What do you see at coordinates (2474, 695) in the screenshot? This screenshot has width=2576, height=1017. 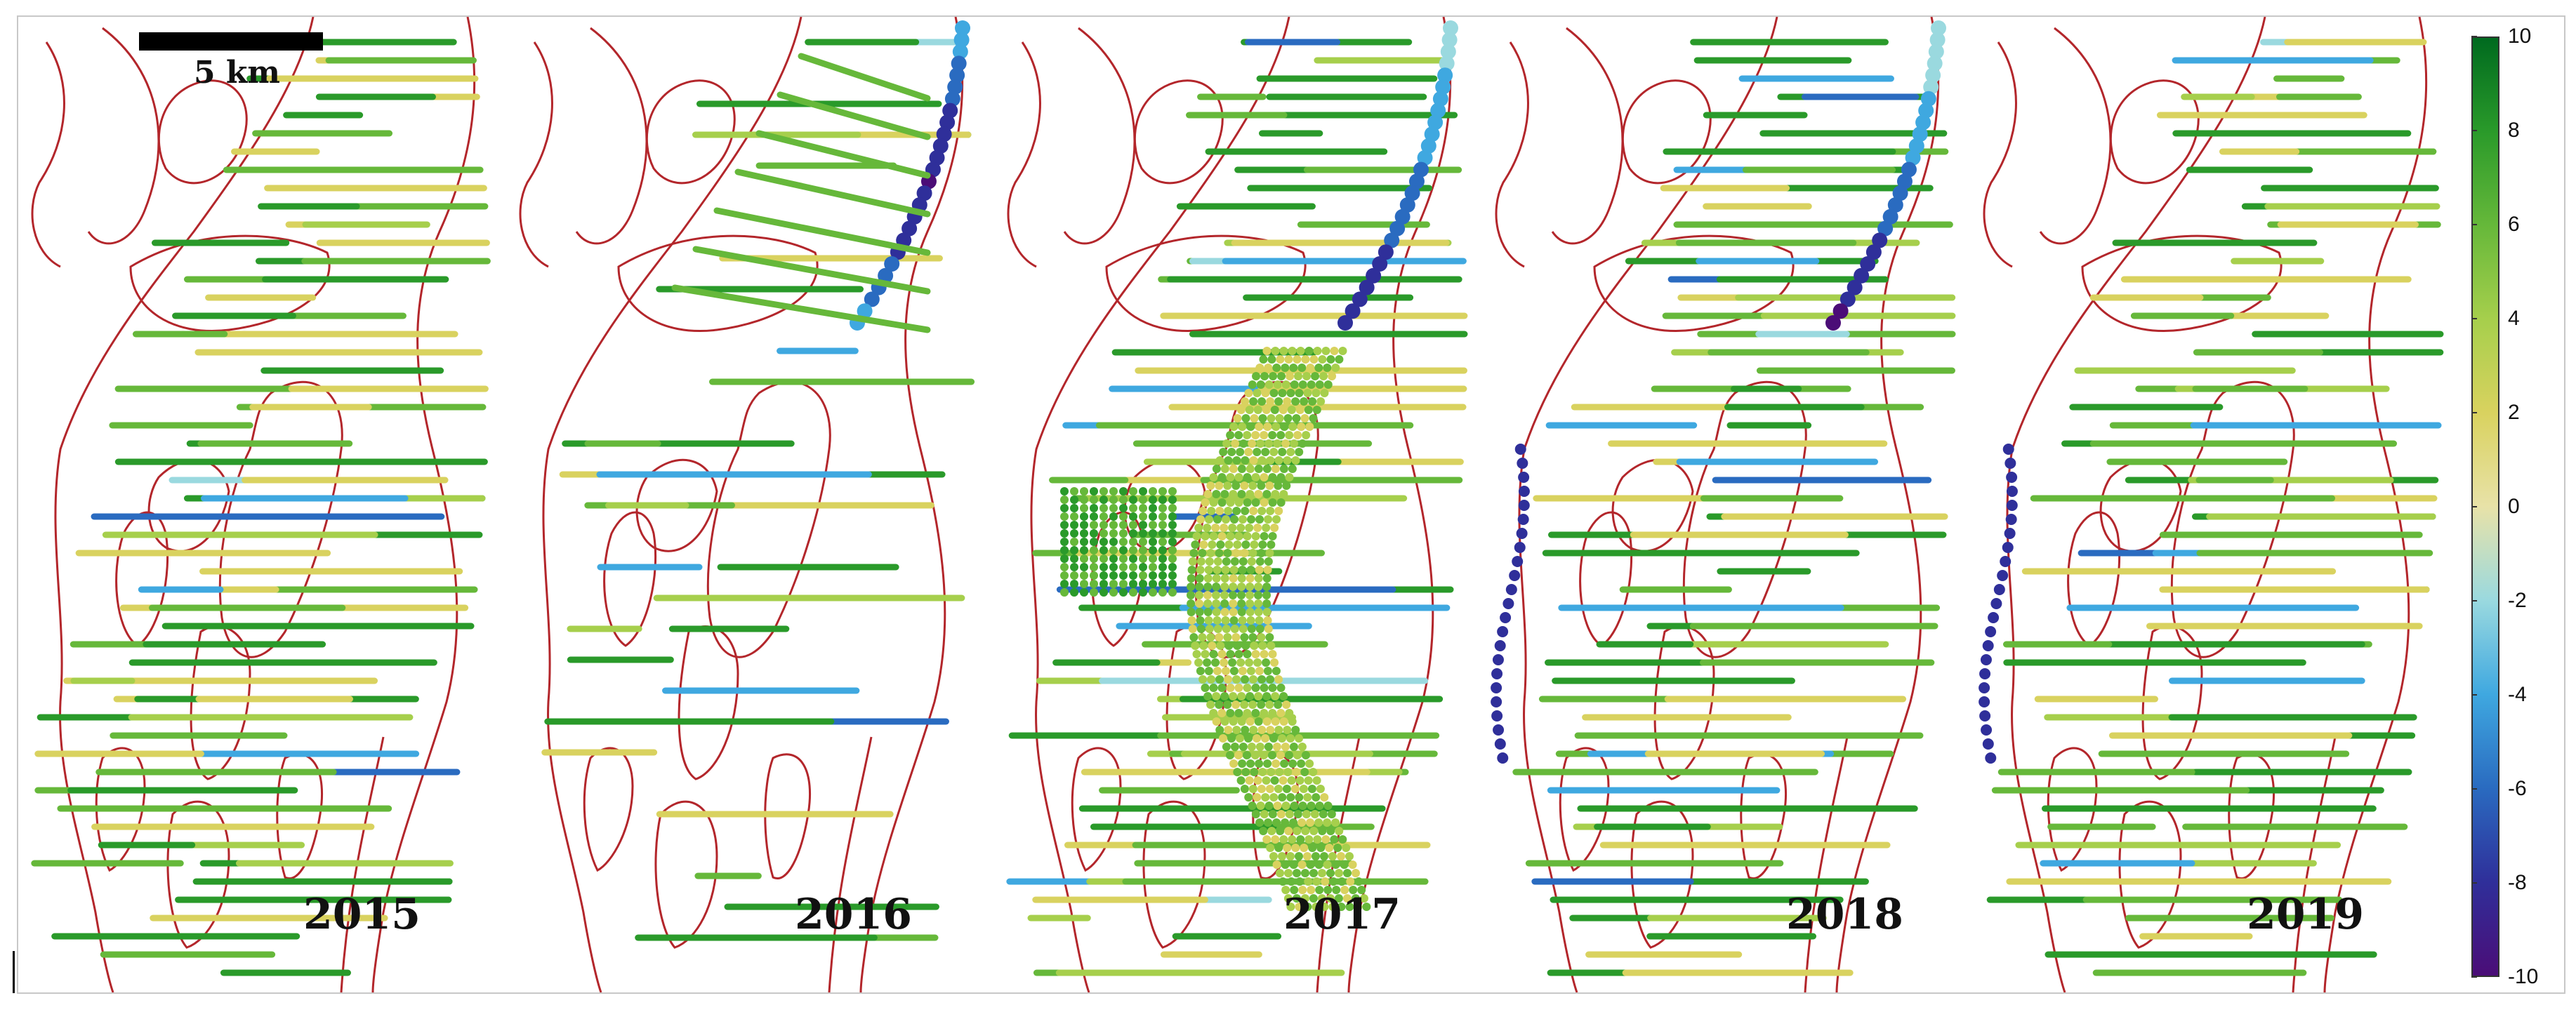 I see `colorbar-tick-mark` at bounding box center [2474, 695].